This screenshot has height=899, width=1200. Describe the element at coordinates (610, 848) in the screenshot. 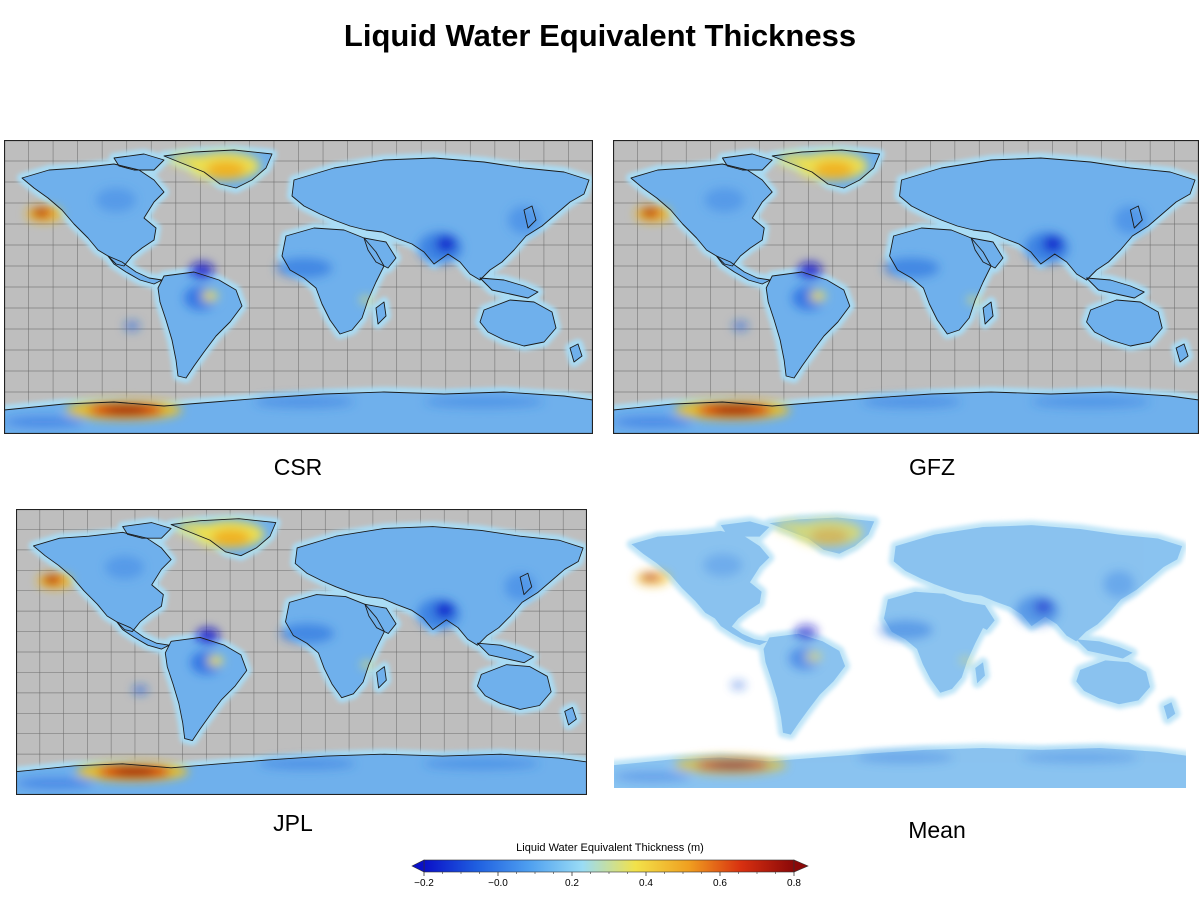

I see `colorbar-title: Liquid Water Equivalent Thickness (m)` at that location.